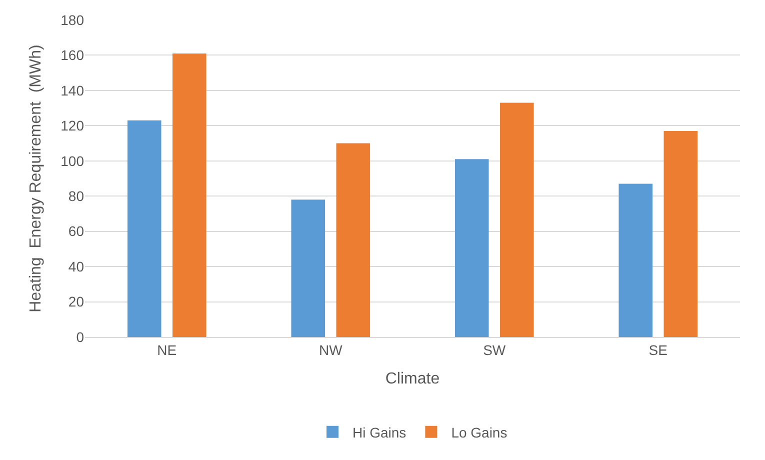  I want to click on y-tick-label: 100, so click(72, 160).